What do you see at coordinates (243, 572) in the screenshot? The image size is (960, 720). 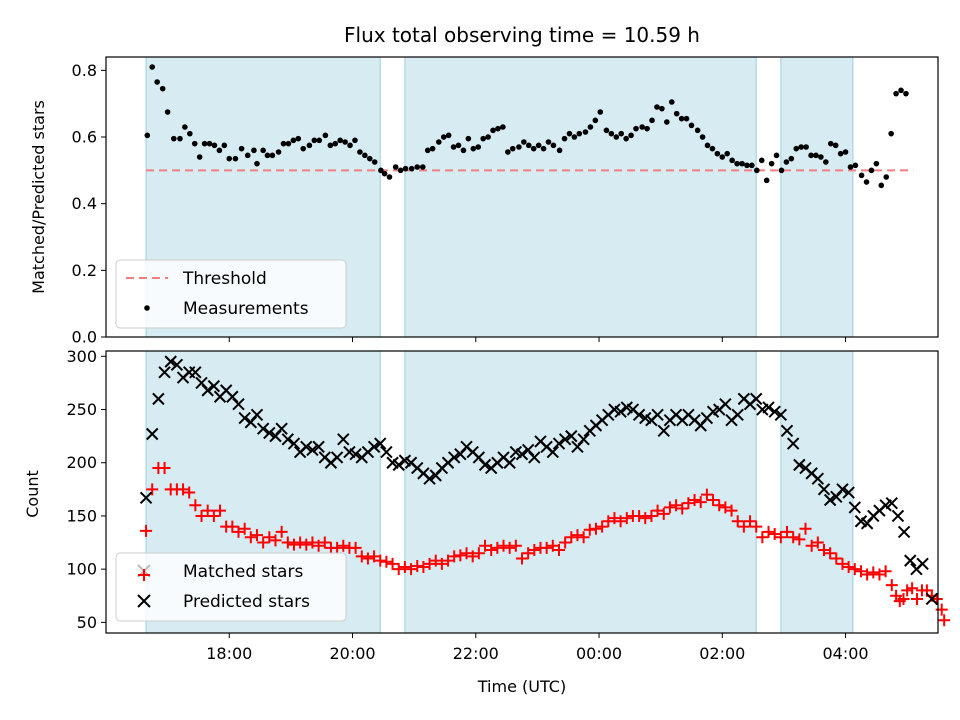 I see `bottom-legend-label: Matched stars` at bounding box center [243, 572].